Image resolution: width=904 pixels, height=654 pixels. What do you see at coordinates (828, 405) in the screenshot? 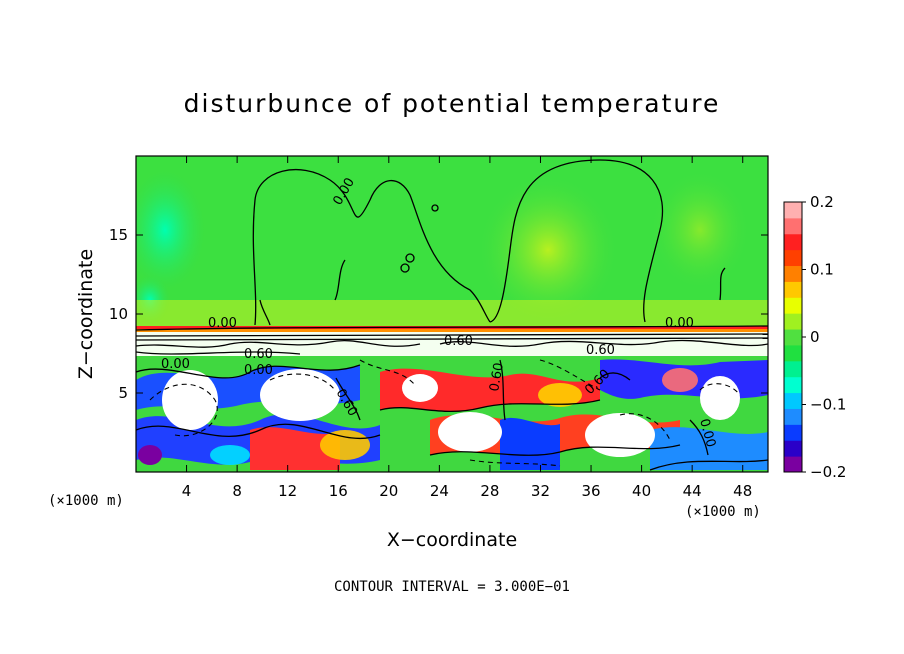
I see `colorbar-tick-label: −0.1` at bounding box center [828, 405].